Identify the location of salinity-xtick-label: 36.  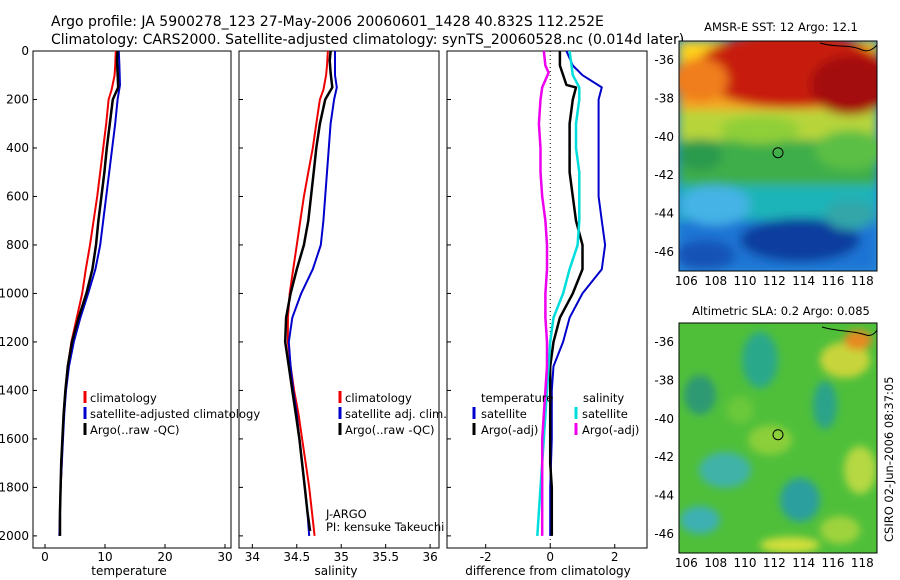
(429, 557).